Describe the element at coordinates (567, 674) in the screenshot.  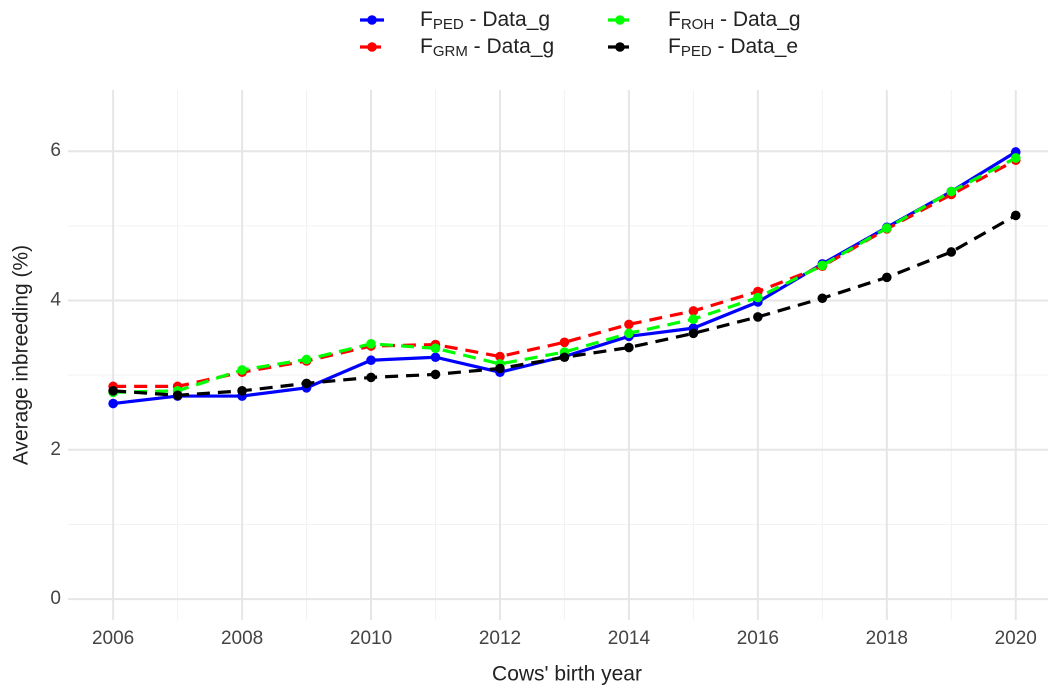
I see `x-axis-title: Cows' birth year` at that location.